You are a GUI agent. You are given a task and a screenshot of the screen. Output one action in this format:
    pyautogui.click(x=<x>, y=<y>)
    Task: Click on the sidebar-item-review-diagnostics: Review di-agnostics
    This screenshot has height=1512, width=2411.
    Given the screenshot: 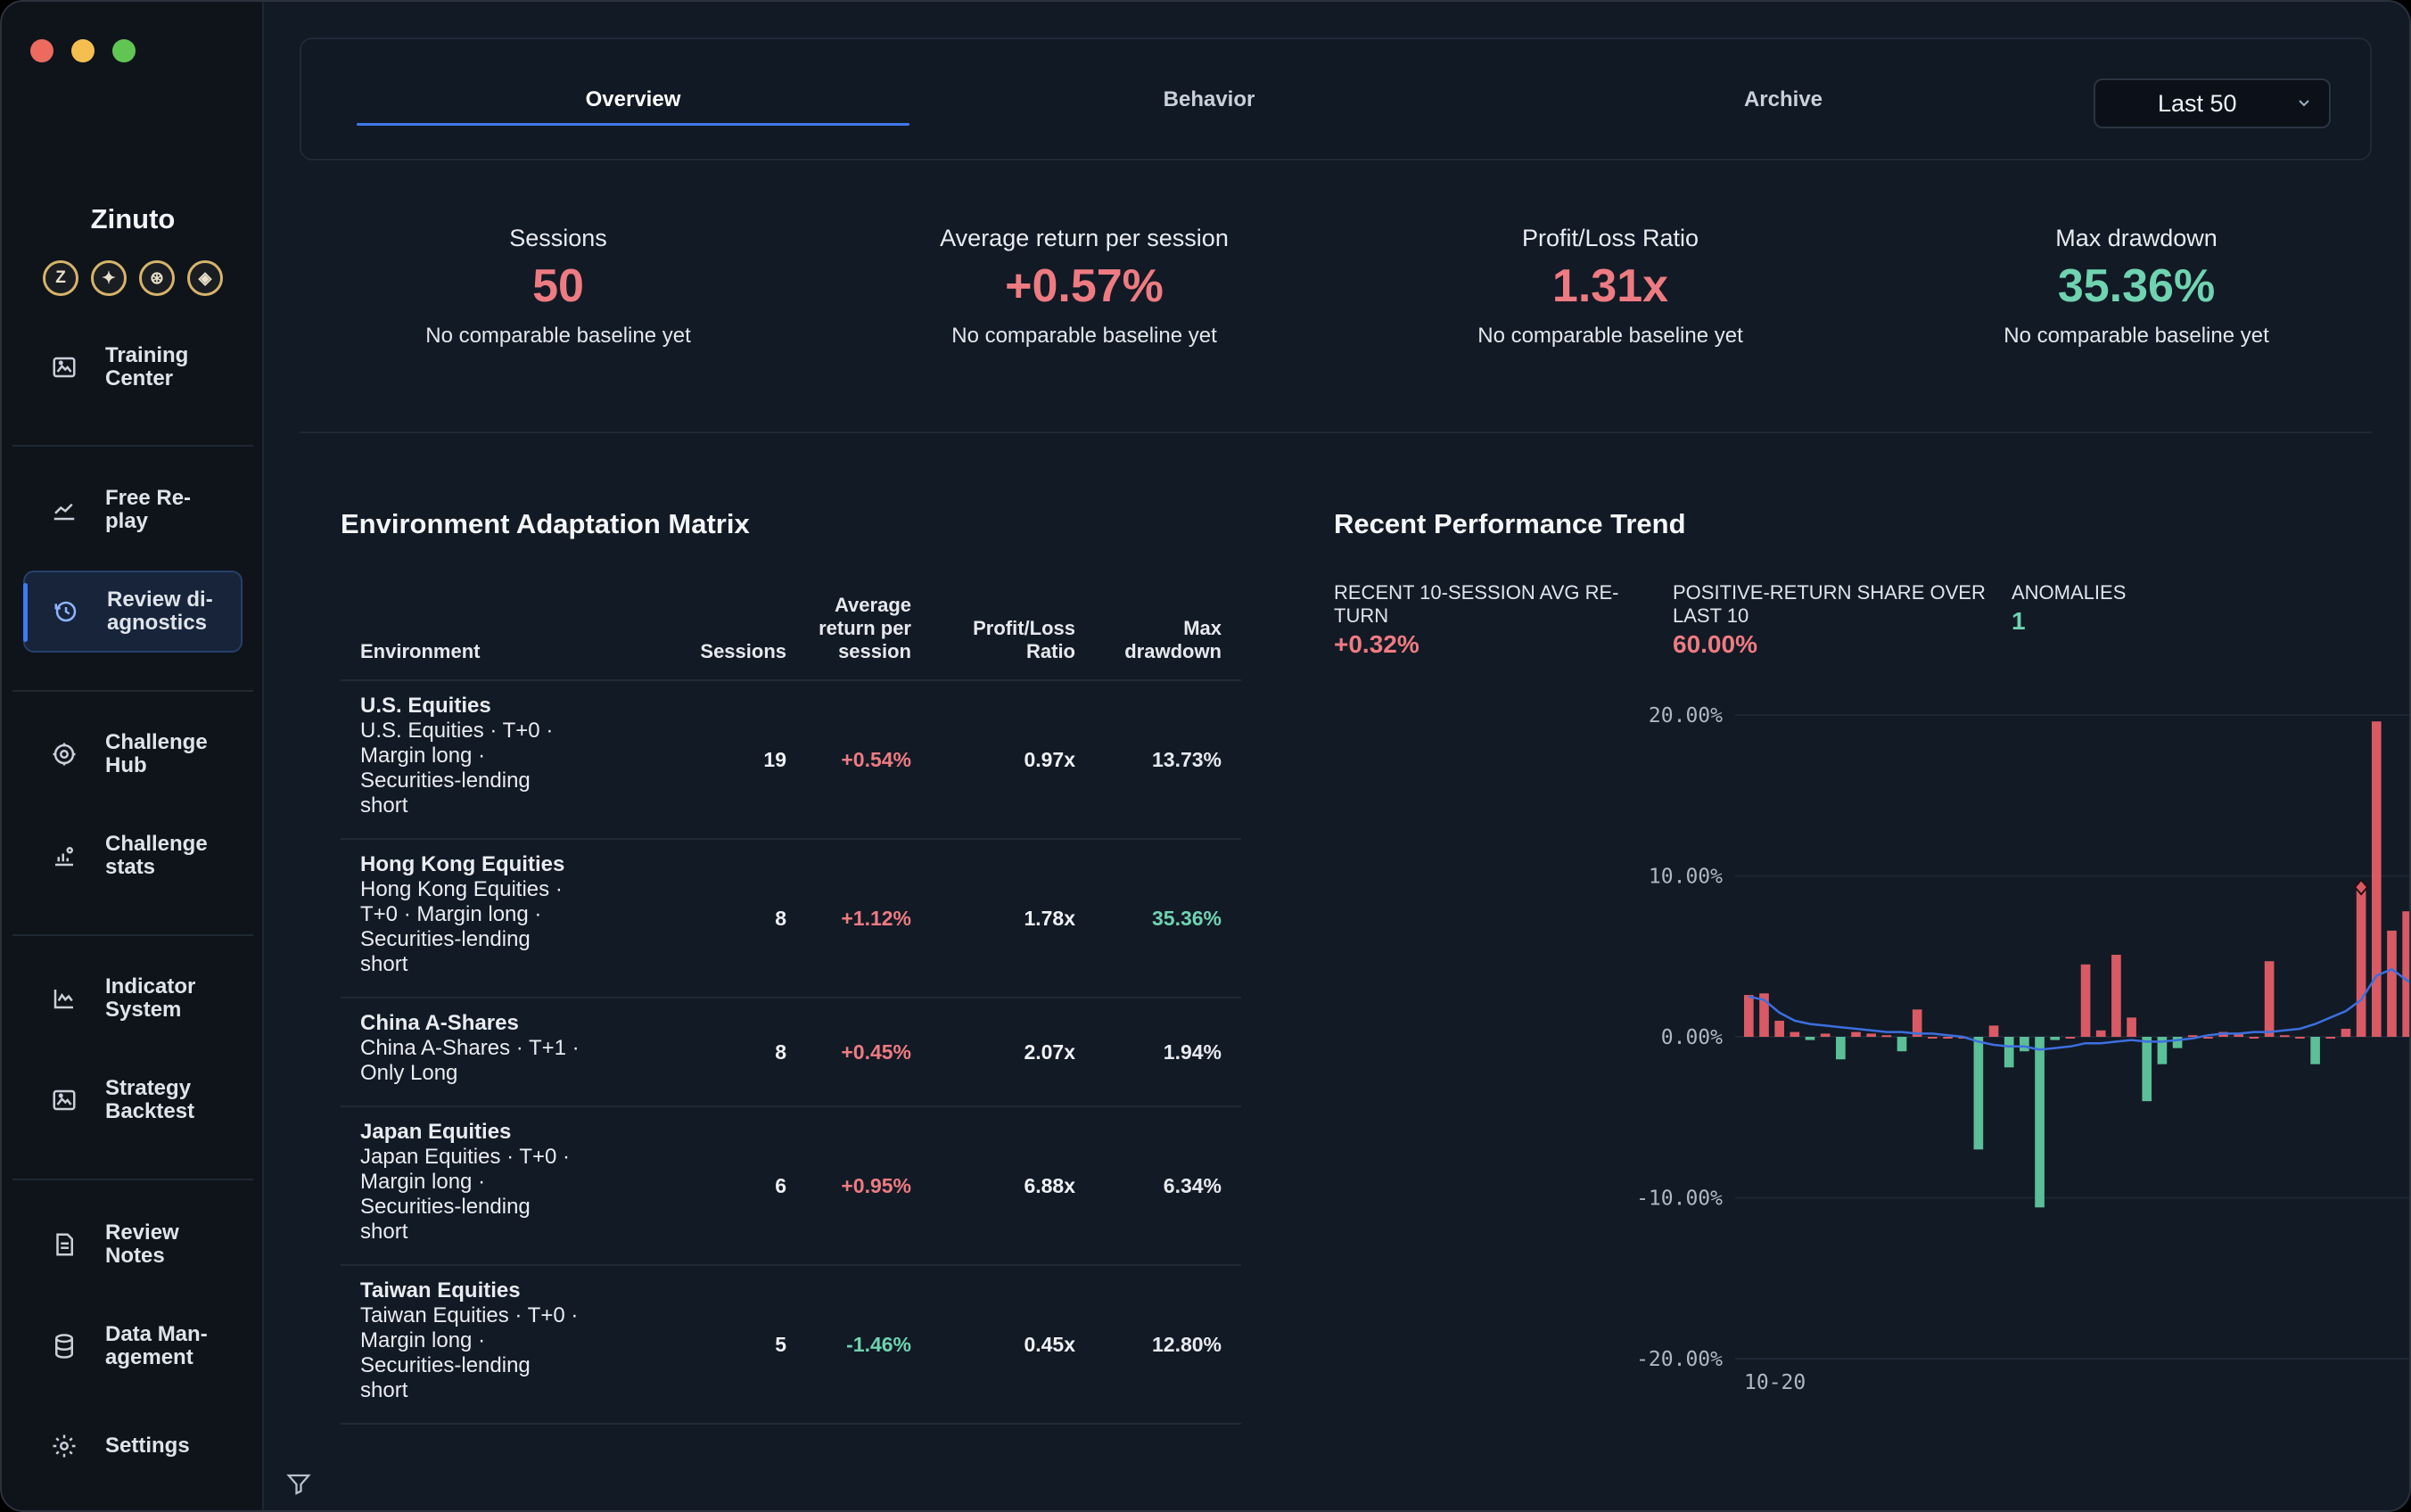 What is the action you would take?
    pyautogui.click(x=133, y=612)
    